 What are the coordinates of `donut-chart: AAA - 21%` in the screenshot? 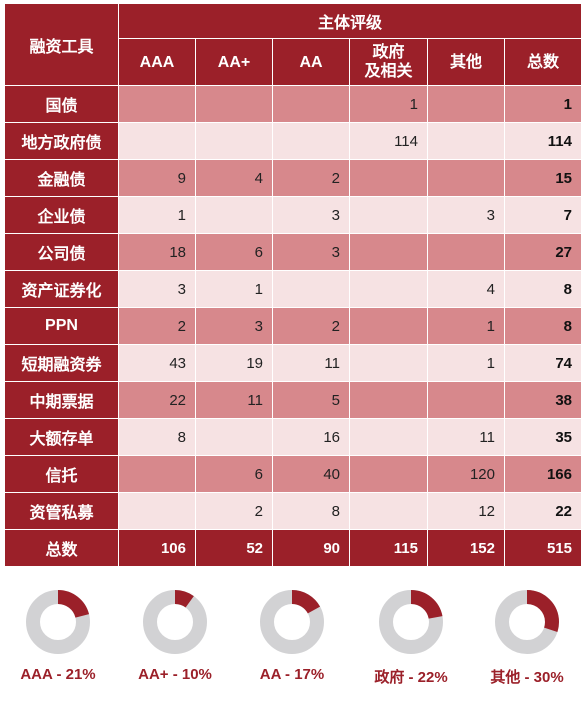 It's located at (58, 635).